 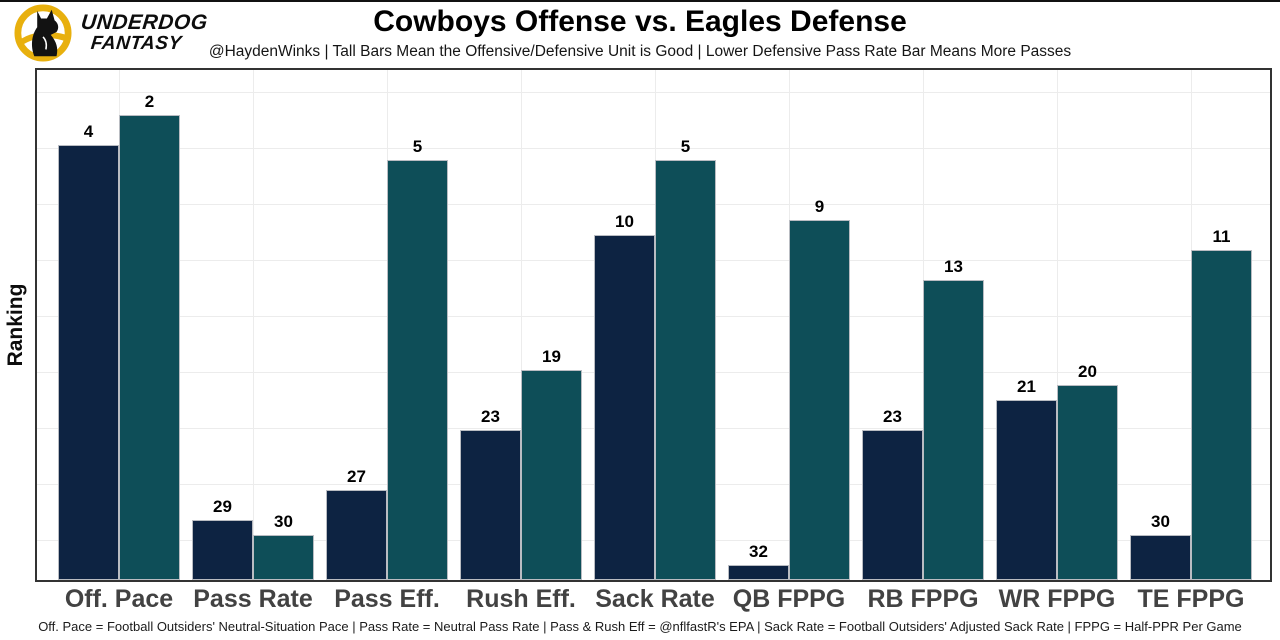 I want to click on bar-eagles-defense-te-fppg, so click(x=1221, y=415).